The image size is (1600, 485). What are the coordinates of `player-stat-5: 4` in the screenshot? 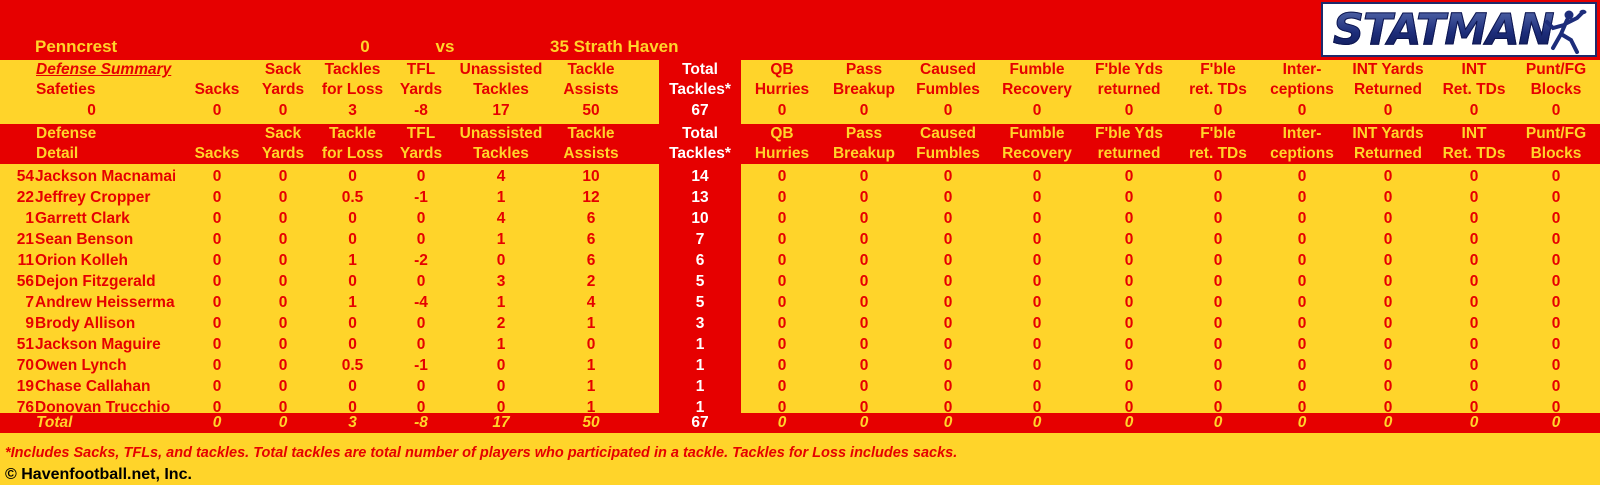 It's located at (591, 302).